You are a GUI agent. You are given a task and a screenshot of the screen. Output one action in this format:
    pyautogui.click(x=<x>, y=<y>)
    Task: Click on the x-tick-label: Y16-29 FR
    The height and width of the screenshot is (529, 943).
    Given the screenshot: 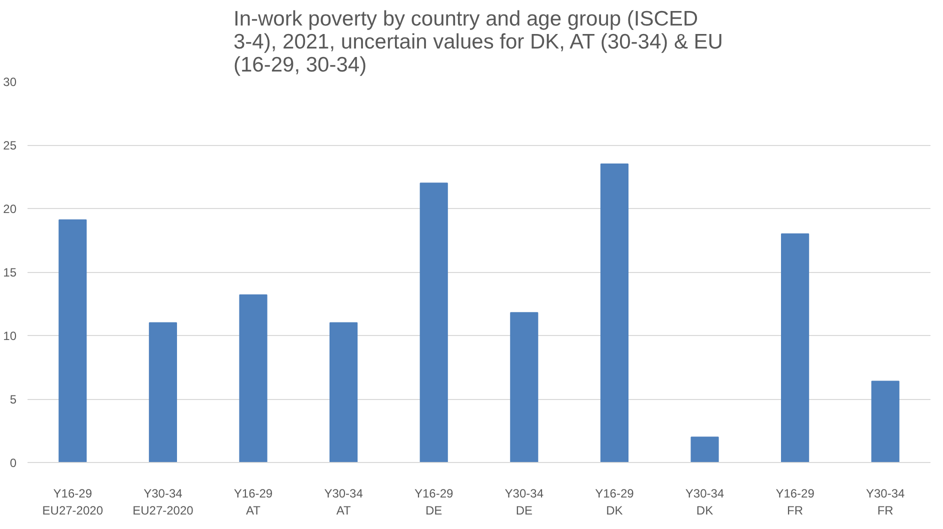 What is the action you would take?
    pyautogui.click(x=795, y=502)
    